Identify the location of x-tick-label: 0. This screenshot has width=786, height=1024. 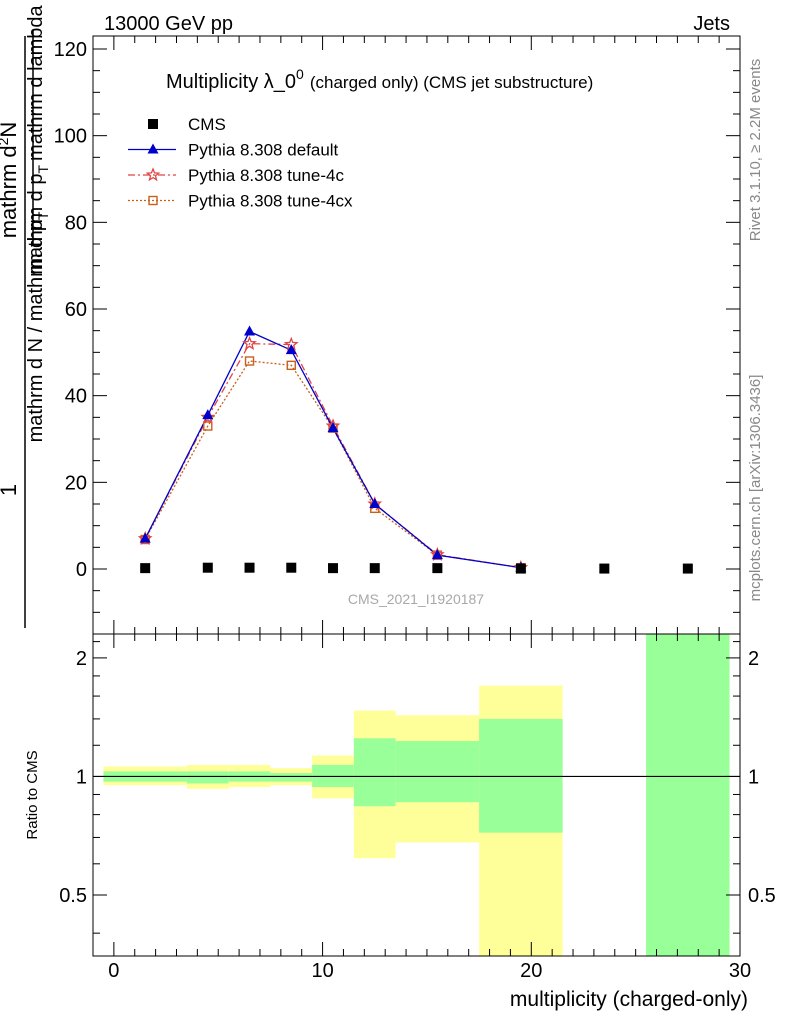
(113, 971).